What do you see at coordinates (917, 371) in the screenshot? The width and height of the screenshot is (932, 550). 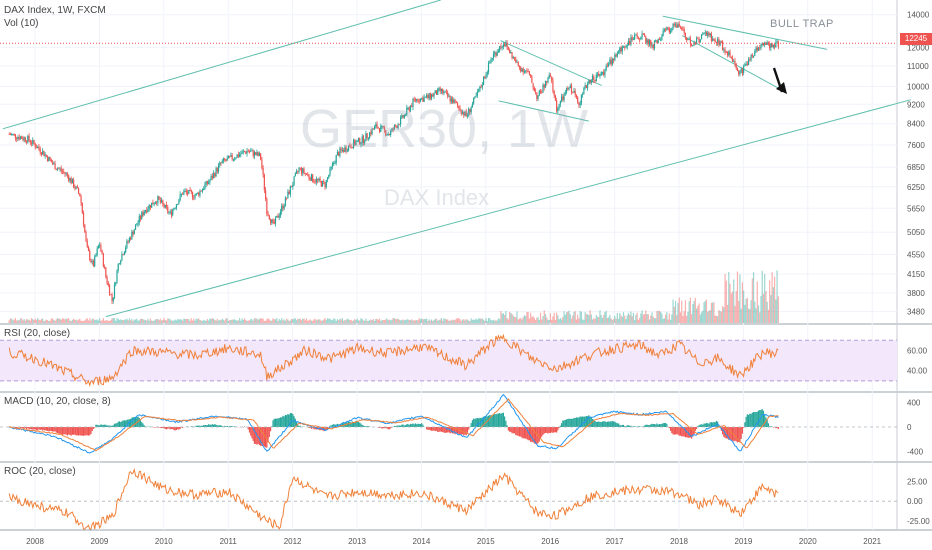 I see `rsi-tick-label: 40.00` at bounding box center [917, 371].